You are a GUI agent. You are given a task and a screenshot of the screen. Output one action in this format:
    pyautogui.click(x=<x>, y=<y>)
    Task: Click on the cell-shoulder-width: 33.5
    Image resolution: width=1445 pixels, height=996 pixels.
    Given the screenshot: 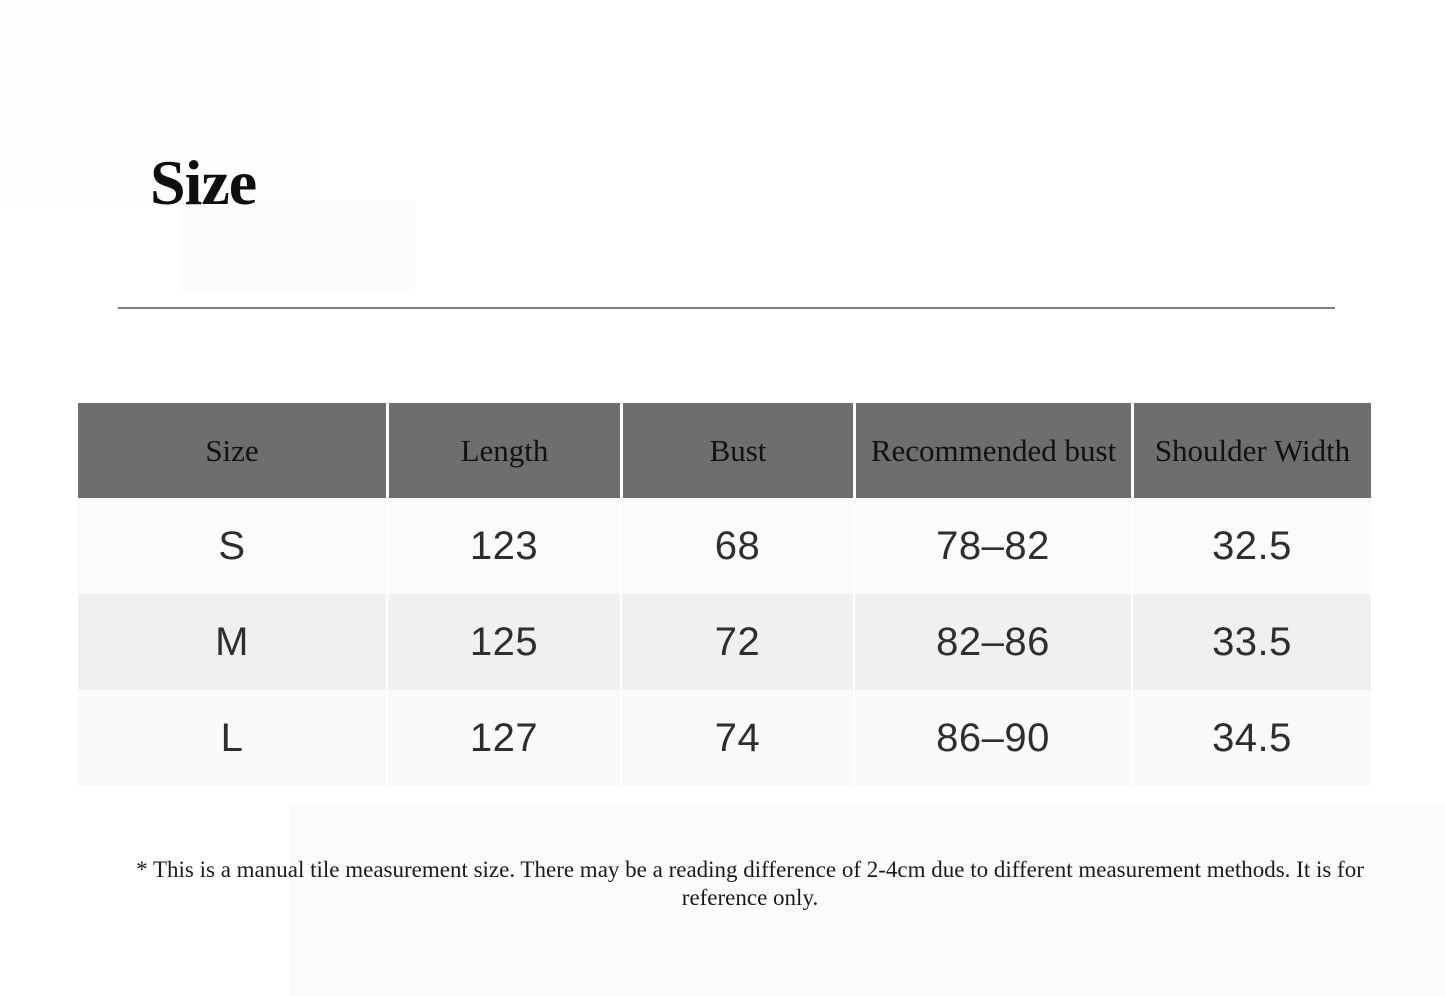 What is the action you would take?
    pyautogui.click(x=1251, y=642)
    